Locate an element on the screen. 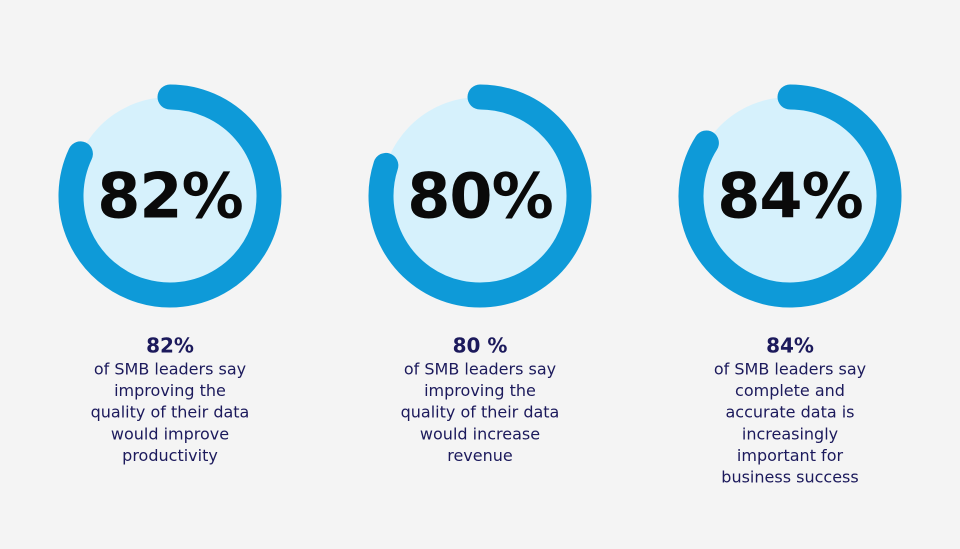 This screenshot has height=549, width=960. value-label: 84% is located at coordinates (789, 196).